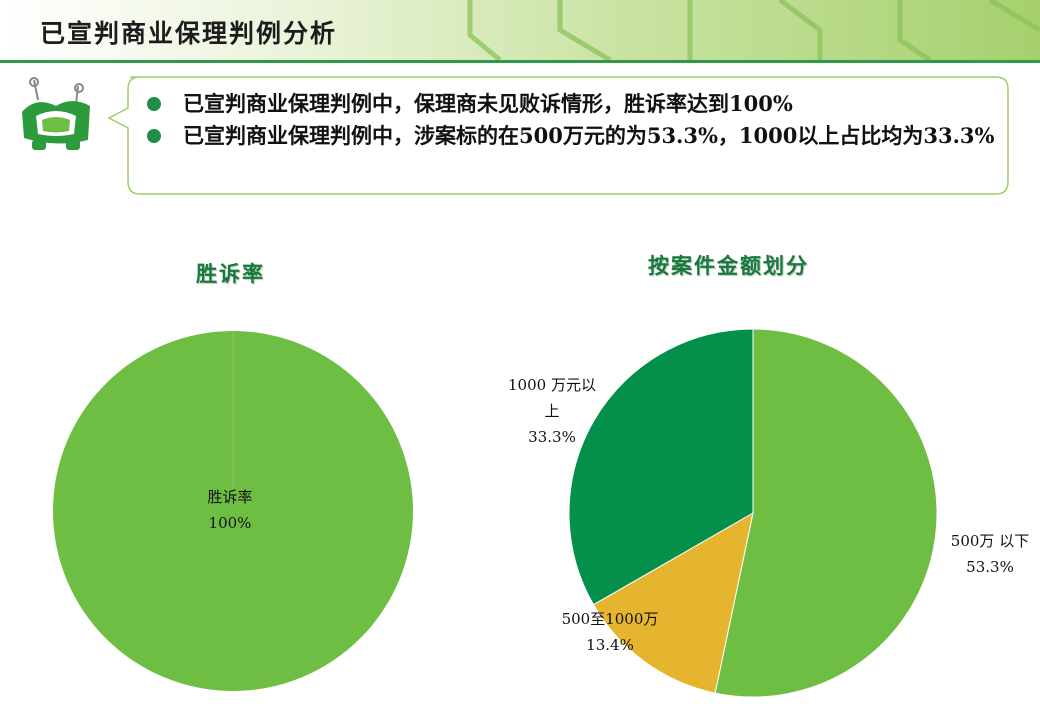  Describe the element at coordinates (990, 567) in the screenshot. I see `slice-value-label: 53.3%` at that location.